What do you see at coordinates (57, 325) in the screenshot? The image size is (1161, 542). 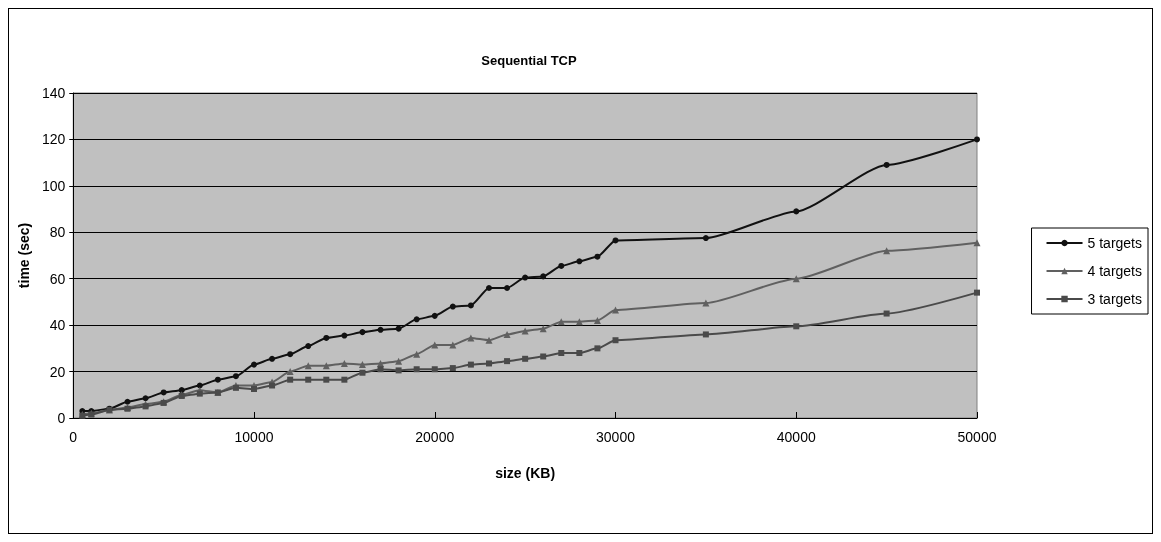 I see `y-tick-label: 40` at bounding box center [57, 325].